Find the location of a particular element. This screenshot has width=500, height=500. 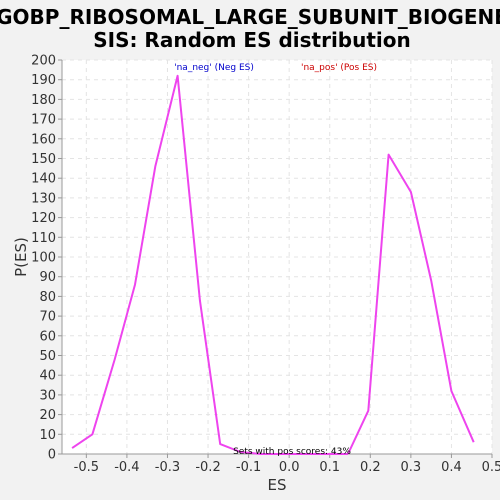

y-tick-label: 70 is located at coordinates (47, 317).